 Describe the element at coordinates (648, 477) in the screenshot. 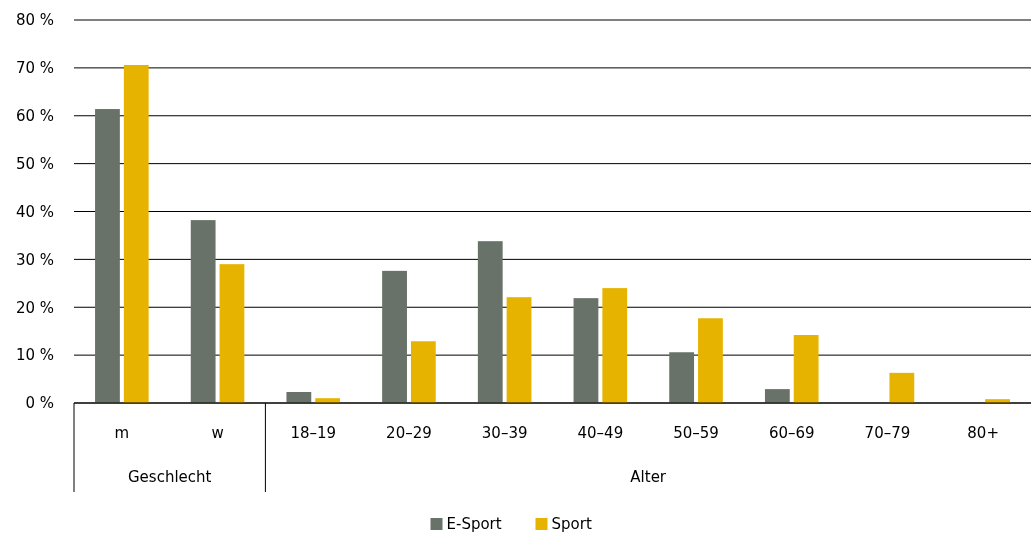

I see `text: Alter` at that location.